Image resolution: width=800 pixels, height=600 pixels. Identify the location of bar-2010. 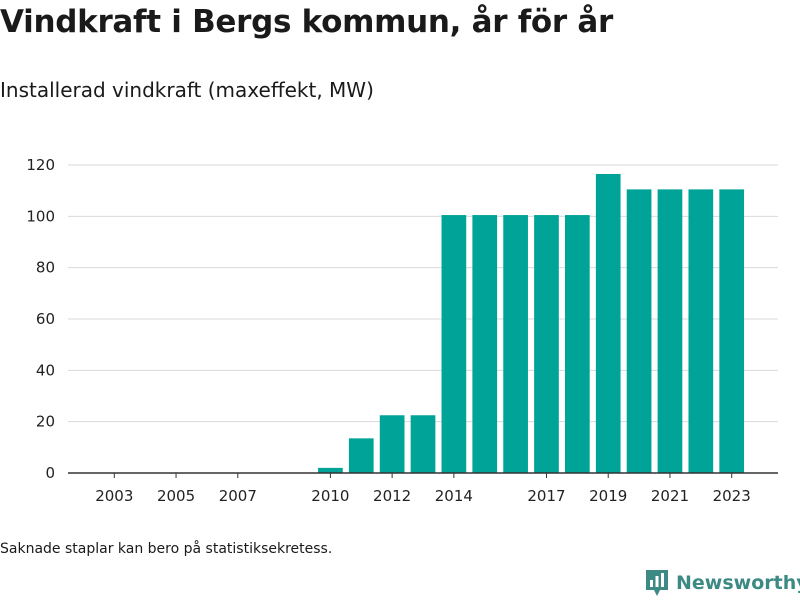
(330, 470).